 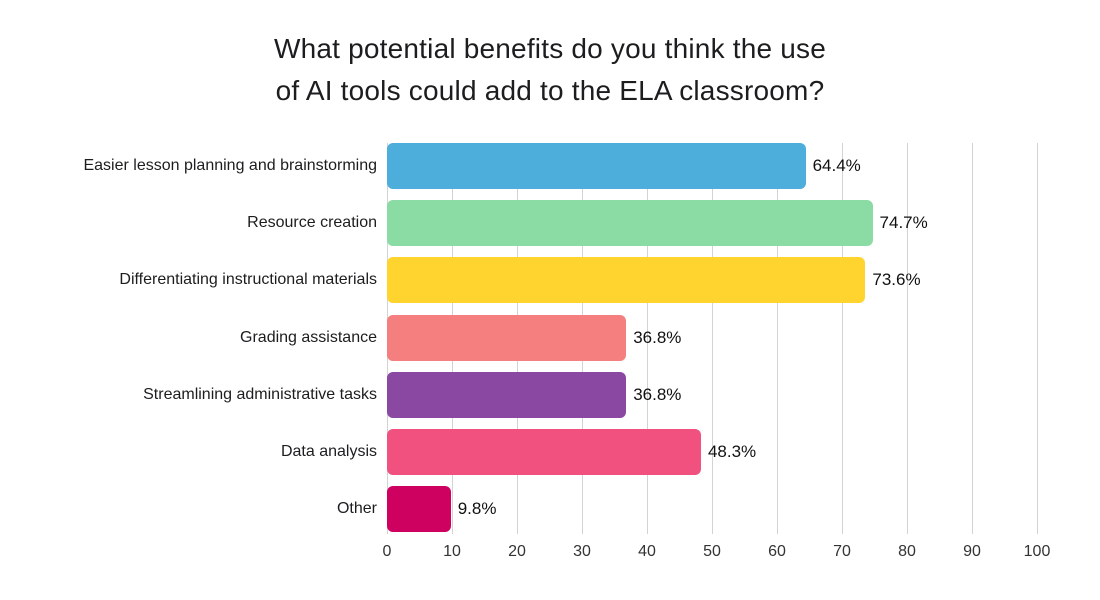 I want to click on x-tick-label-40: 40, so click(x=647, y=551).